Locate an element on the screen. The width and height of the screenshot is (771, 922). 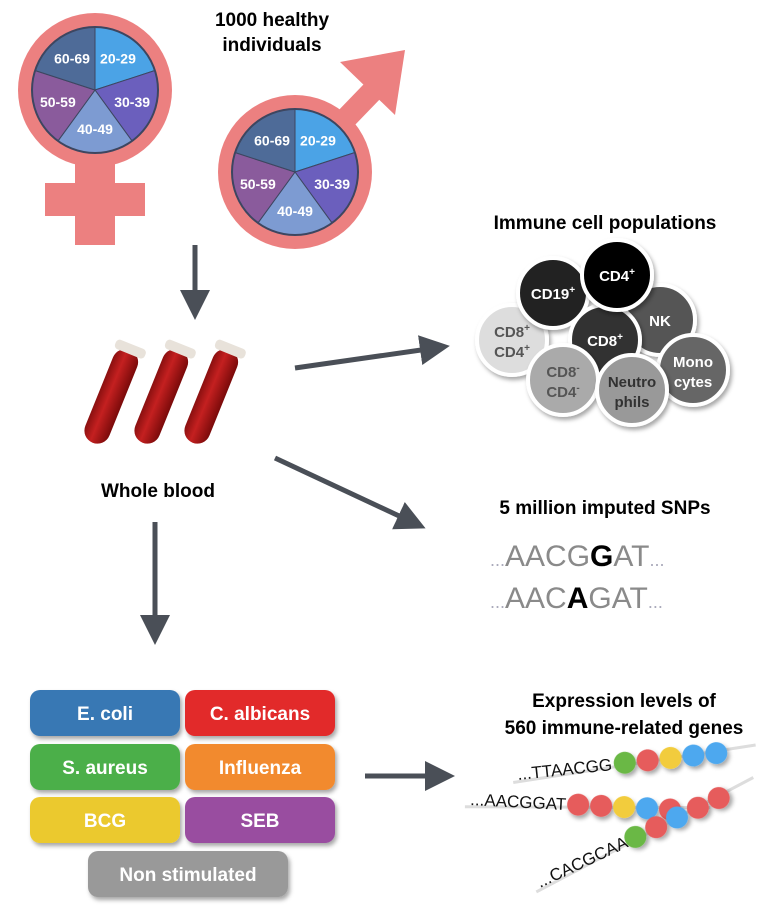
immune-cell: CD4+ is located at coordinates (617, 275).